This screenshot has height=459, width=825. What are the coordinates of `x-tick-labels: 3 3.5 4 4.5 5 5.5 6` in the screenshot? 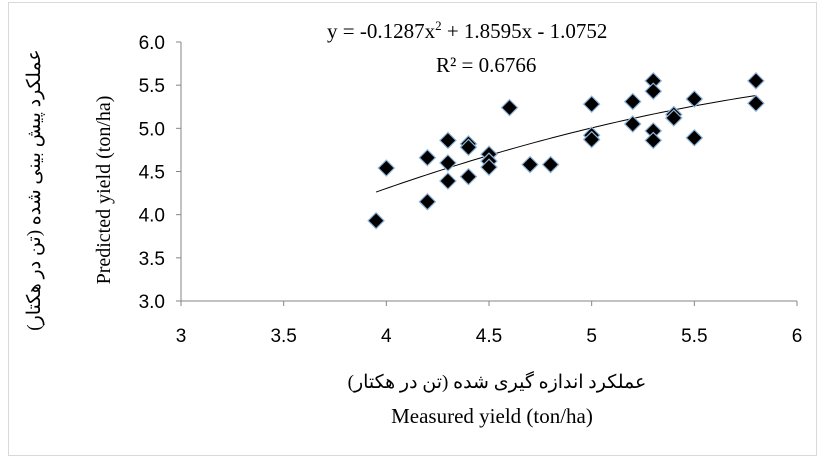 It's located at (489, 336).